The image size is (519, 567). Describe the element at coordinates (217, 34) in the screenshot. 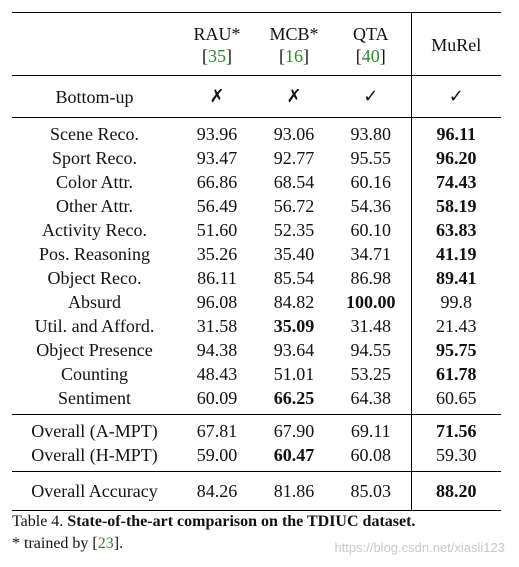

I see `header-name: RAU*` at that location.